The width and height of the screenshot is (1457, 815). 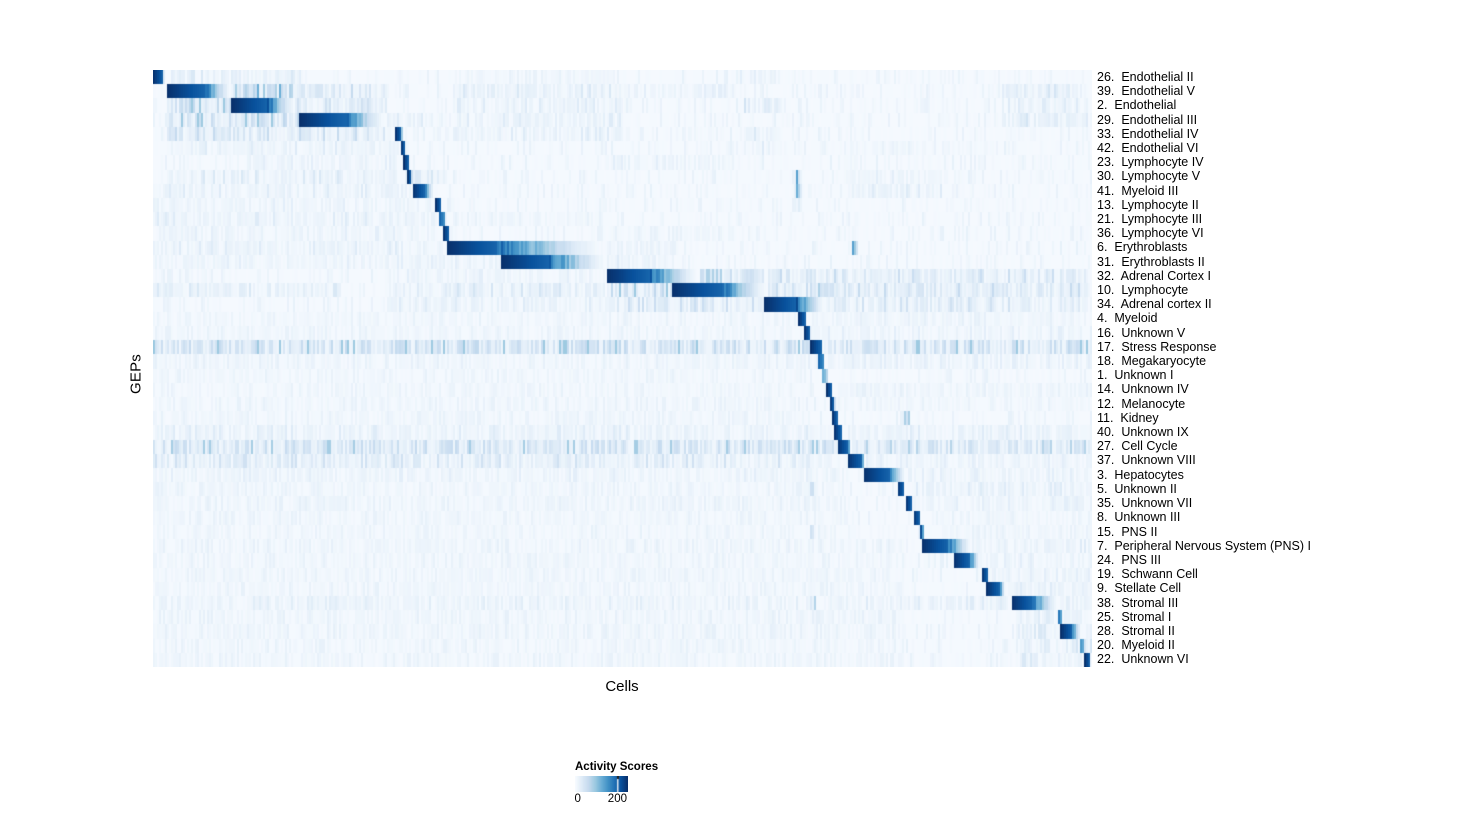 What do you see at coordinates (1149, 176) in the screenshot?
I see `row-label: 30. Lymphocyte V` at bounding box center [1149, 176].